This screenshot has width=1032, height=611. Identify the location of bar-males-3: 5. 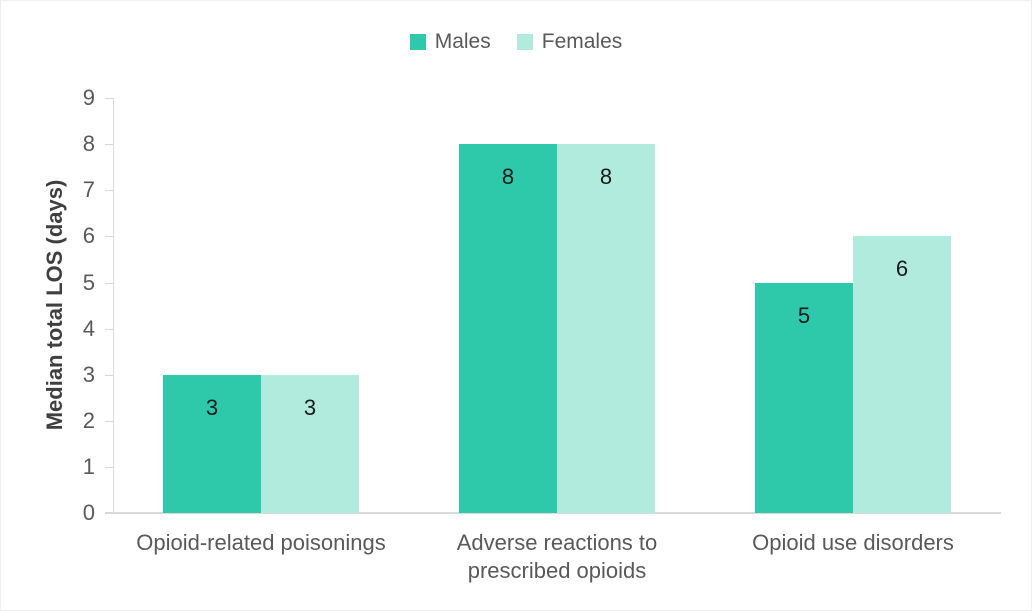
(804, 397).